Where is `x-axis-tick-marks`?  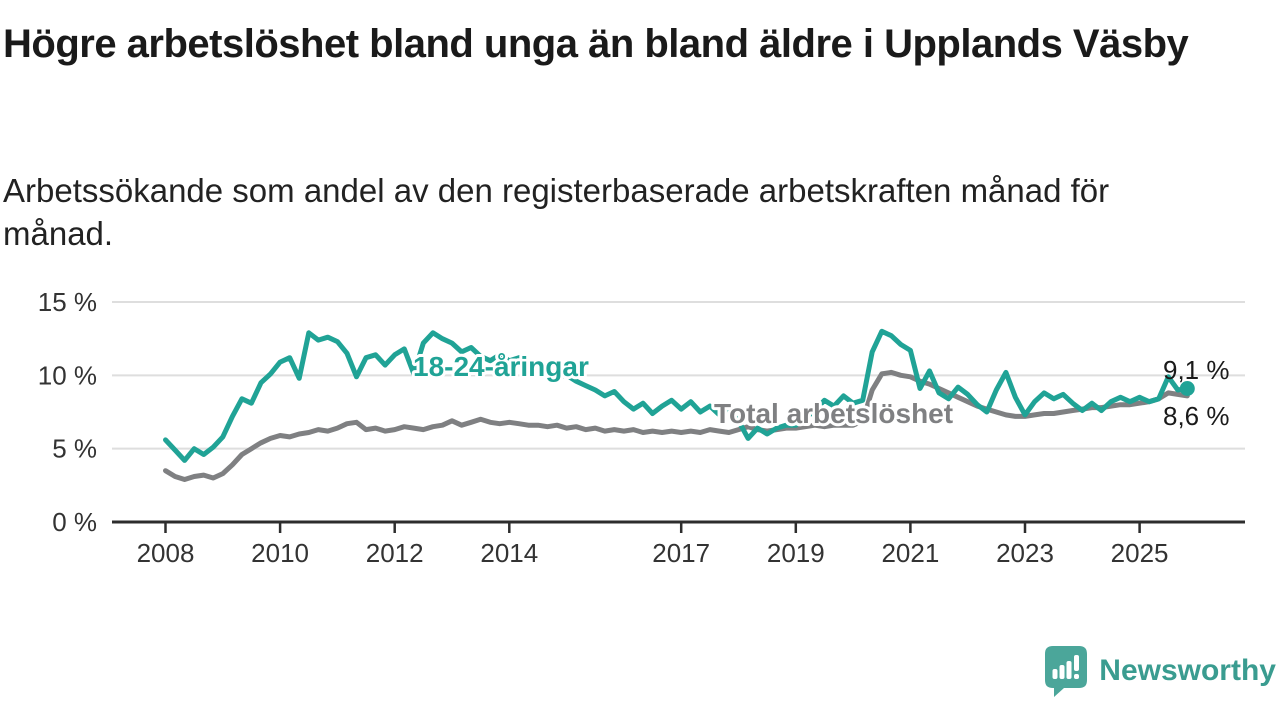 x-axis-tick-marks is located at coordinates (652, 528).